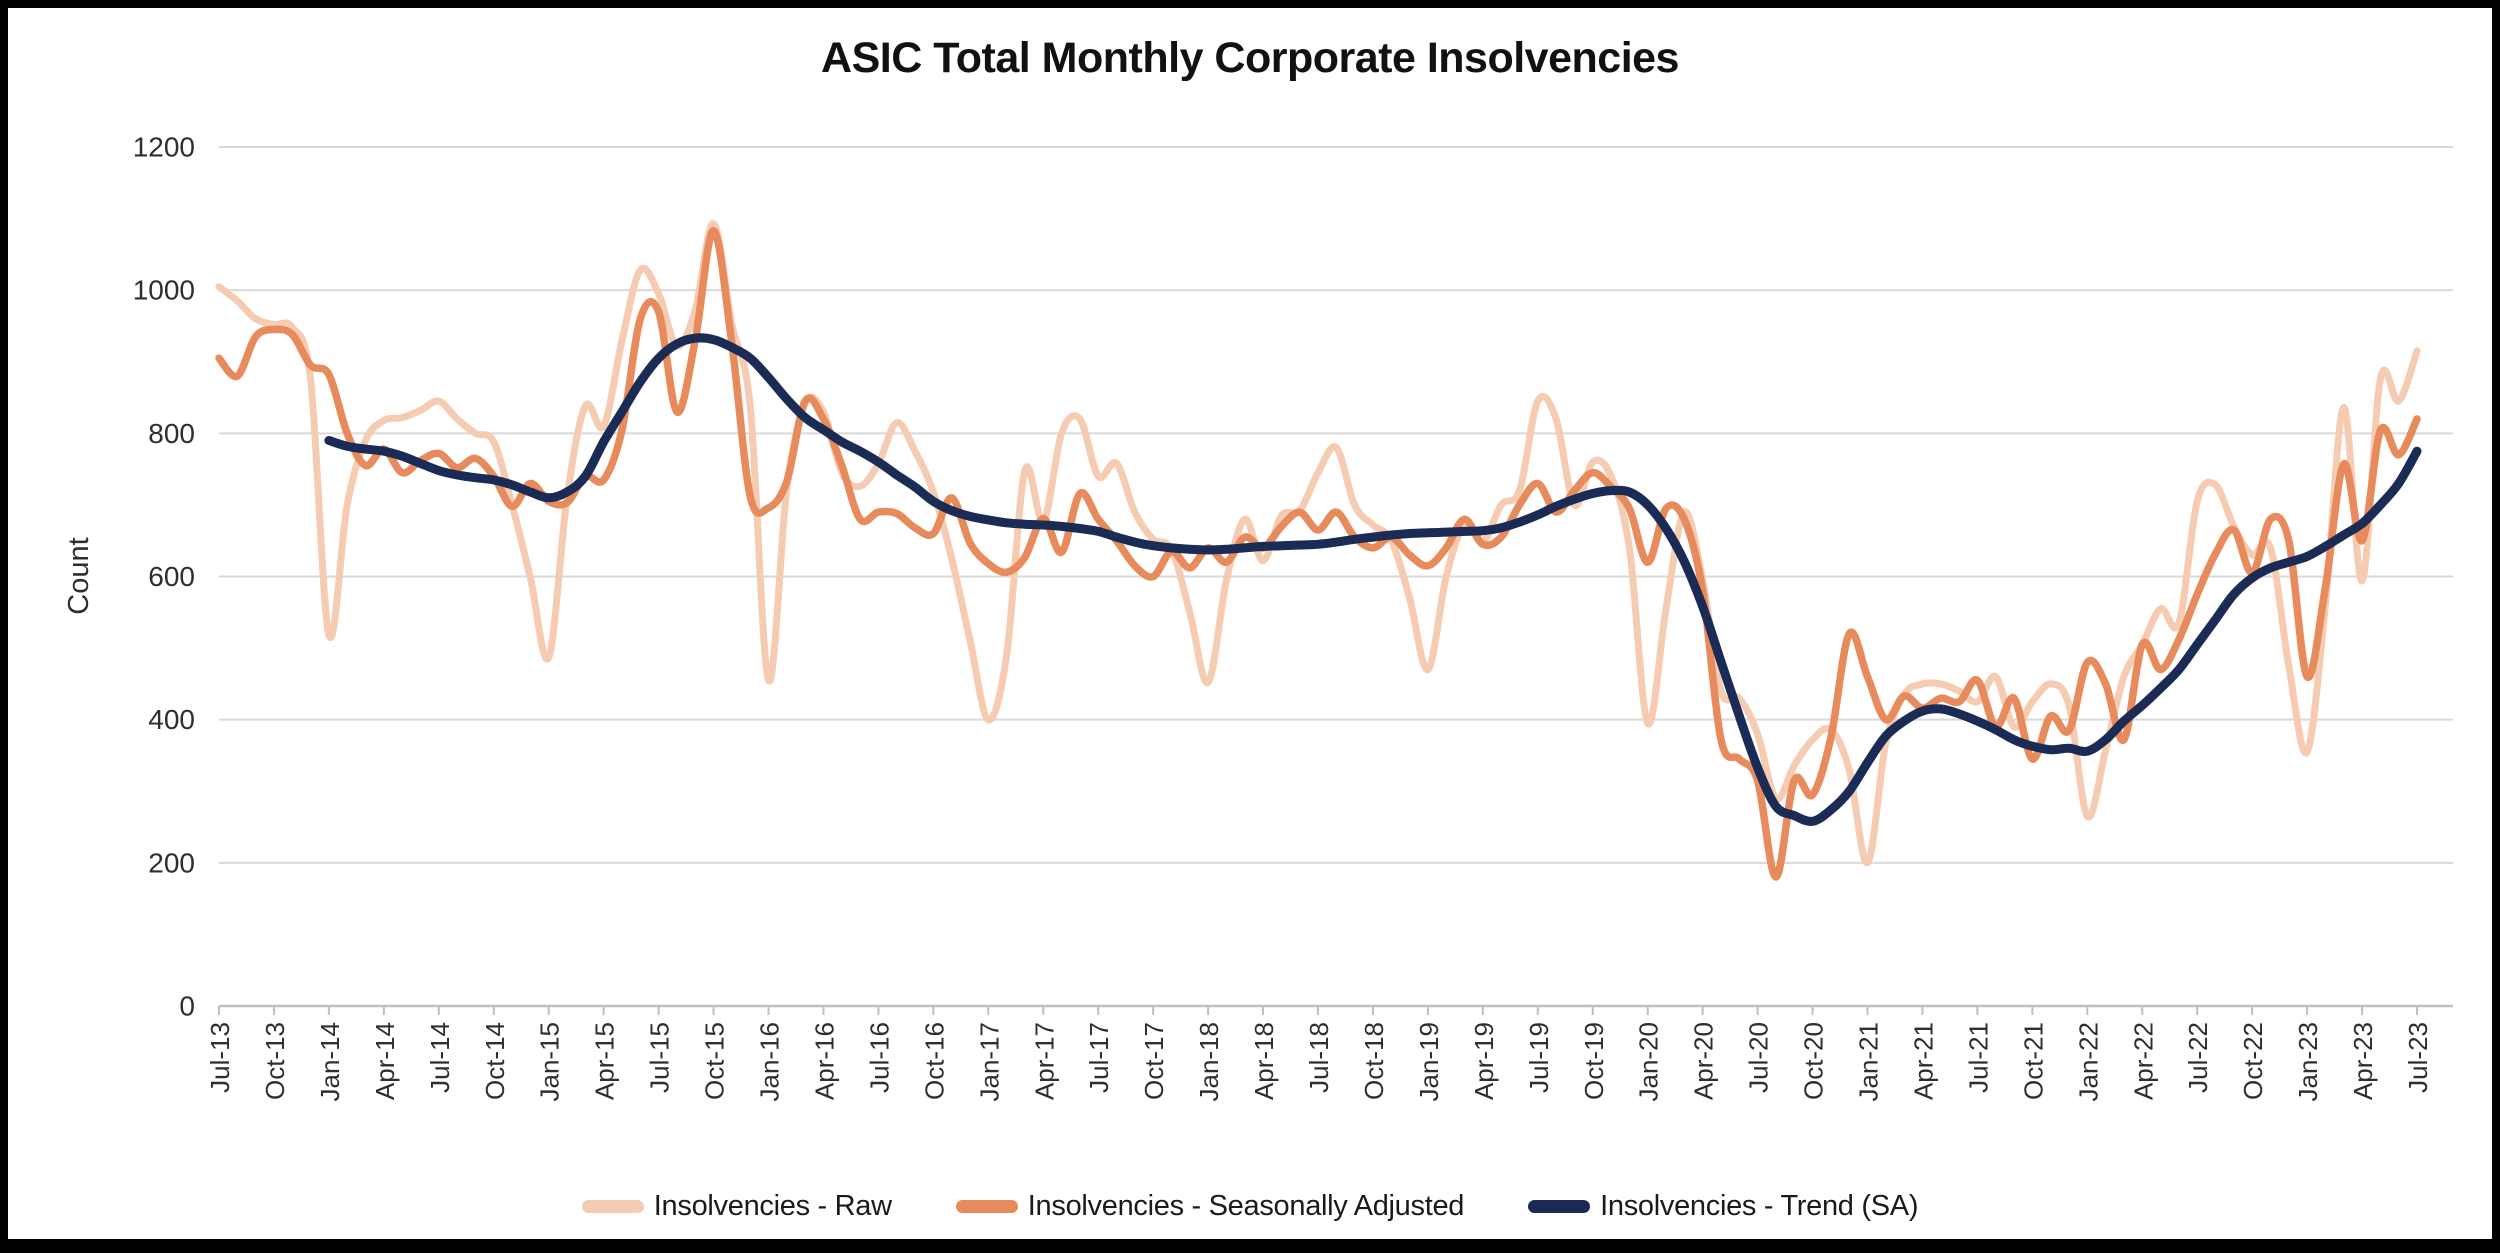 This screenshot has width=2500, height=1253. I want to click on x-tick-label: Jul-18, so click(1319, 1057).